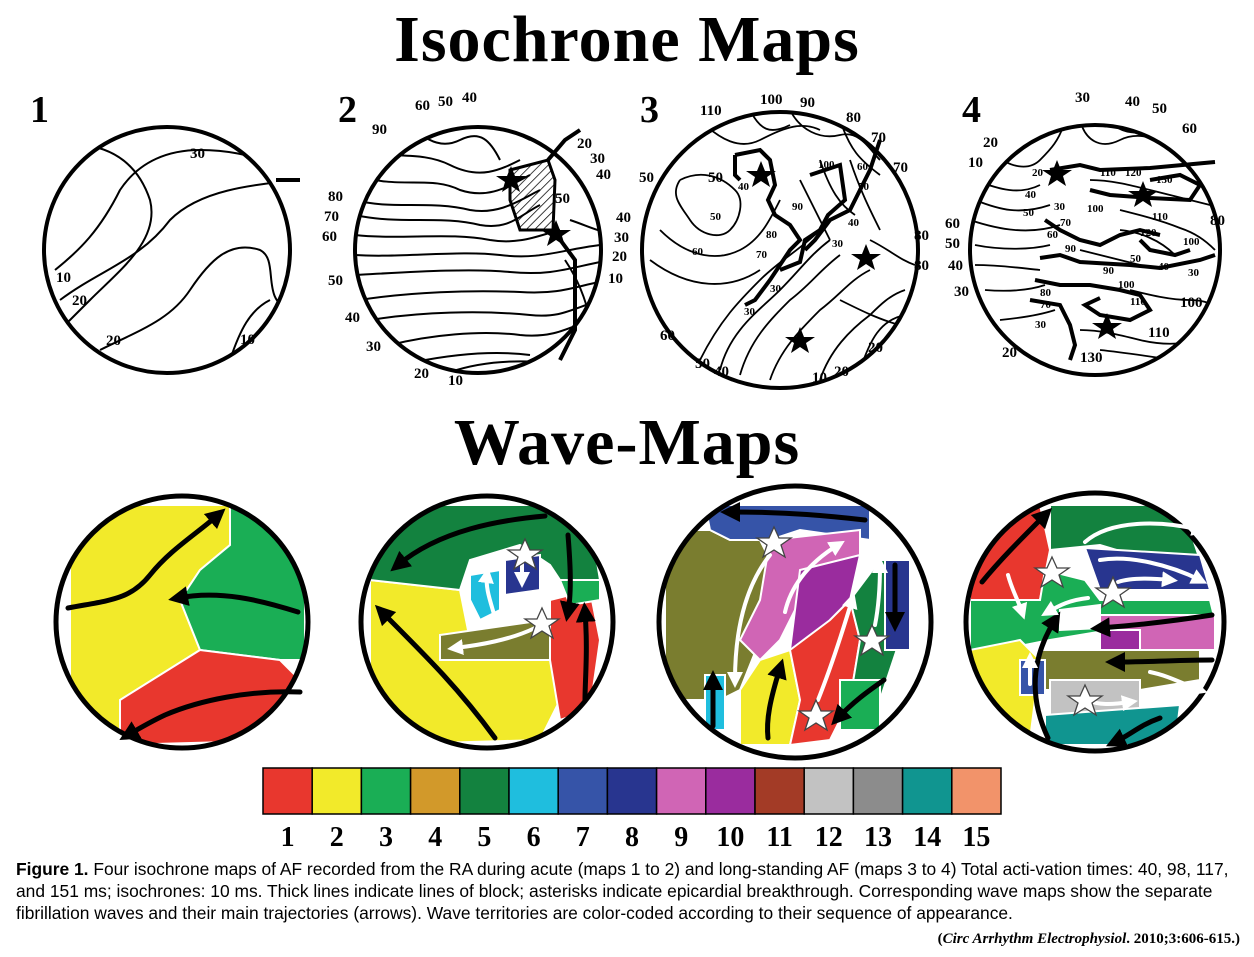 Image resolution: width=1254 pixels, height=957 pixels. What do you see at coordinates (347, 110) in the screenshot?
I see `map-number: 2` at bounding box center [347, 110].